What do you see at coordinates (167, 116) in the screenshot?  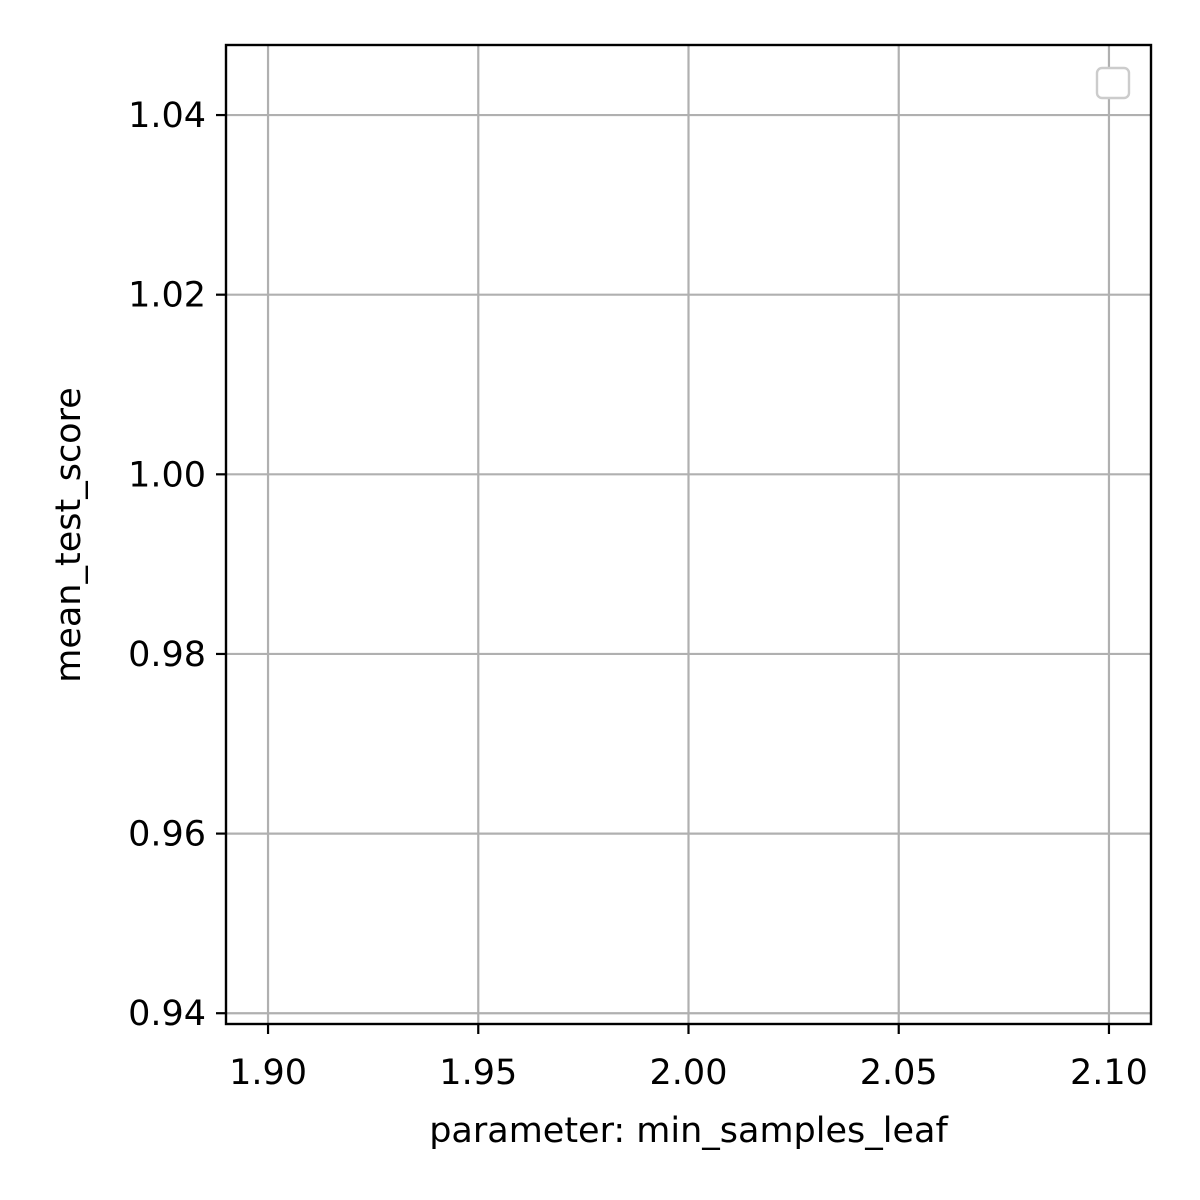 I see `y-tick-label: 1.04` at bounding box center [167, 116].